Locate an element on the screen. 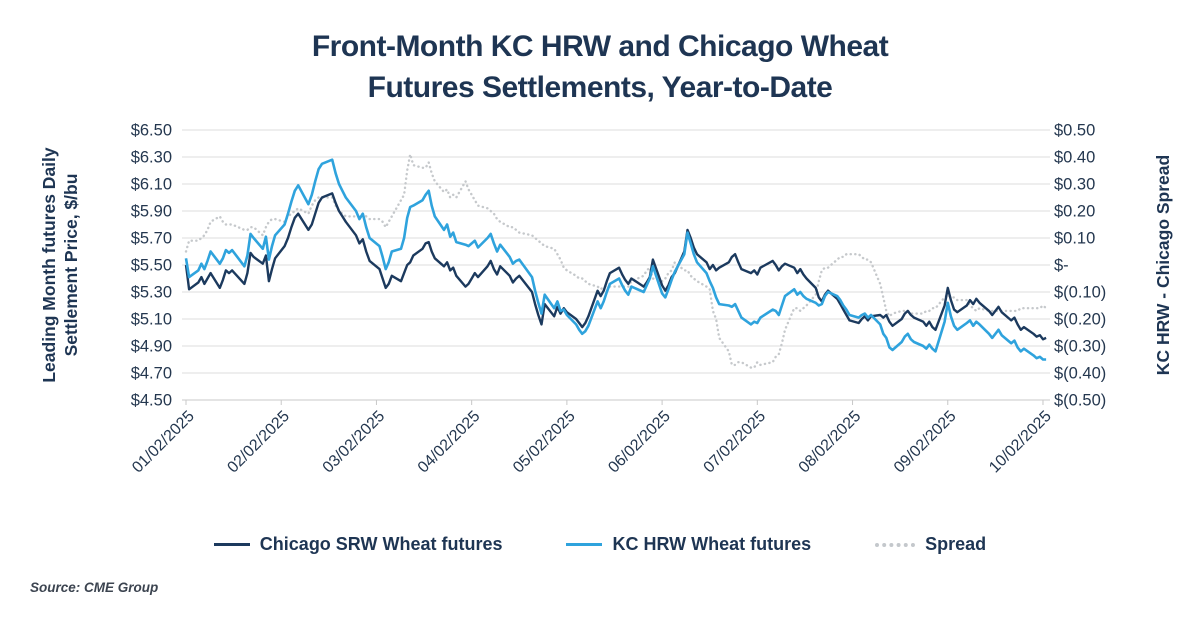  legend-item-kc-hrw: KC HRW Wheat futures is located at coordinates (688, 544).